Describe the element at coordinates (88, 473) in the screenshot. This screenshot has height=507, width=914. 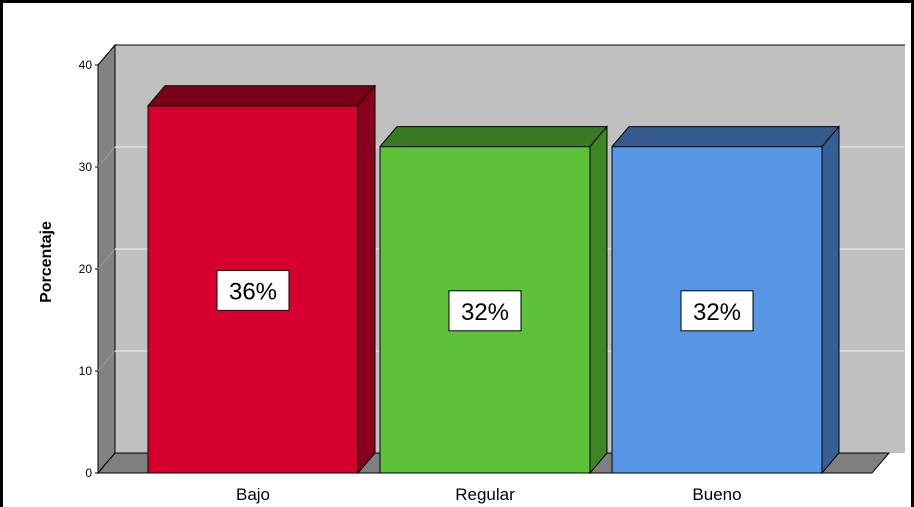
I see `y-tick-label: 0` at that location.